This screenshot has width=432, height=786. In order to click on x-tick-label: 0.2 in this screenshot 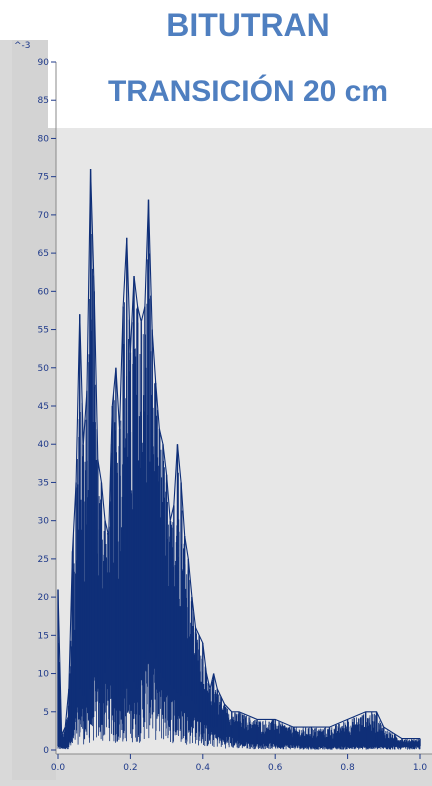, I will do `click(130, 768)`.